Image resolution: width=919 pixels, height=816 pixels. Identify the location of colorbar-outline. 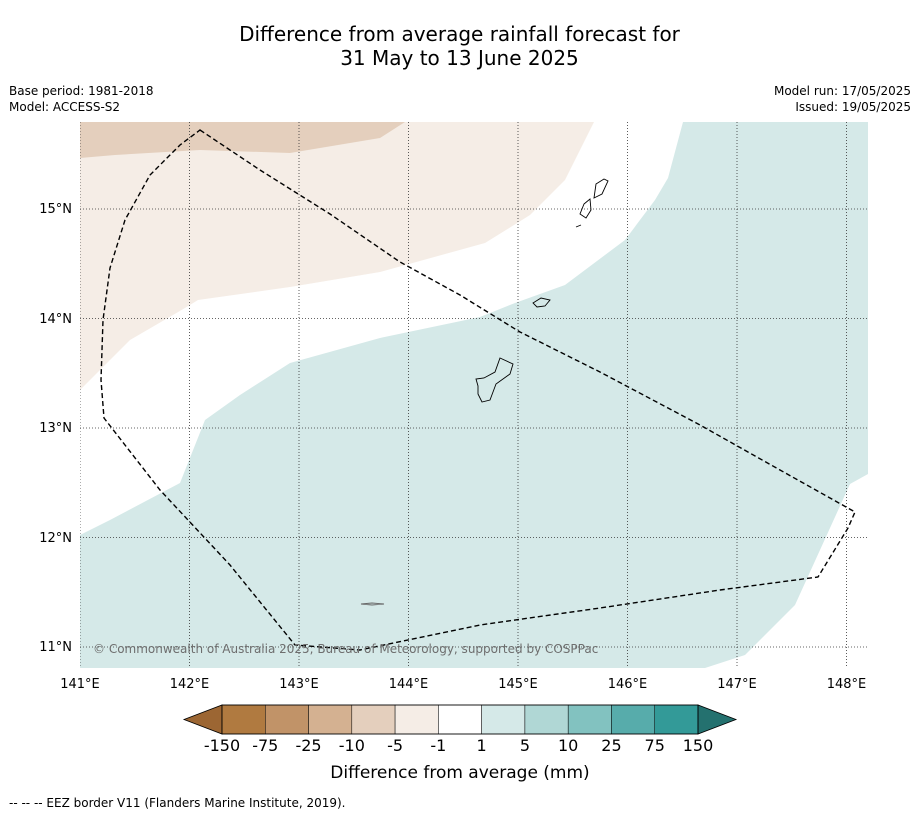
(460, 719).